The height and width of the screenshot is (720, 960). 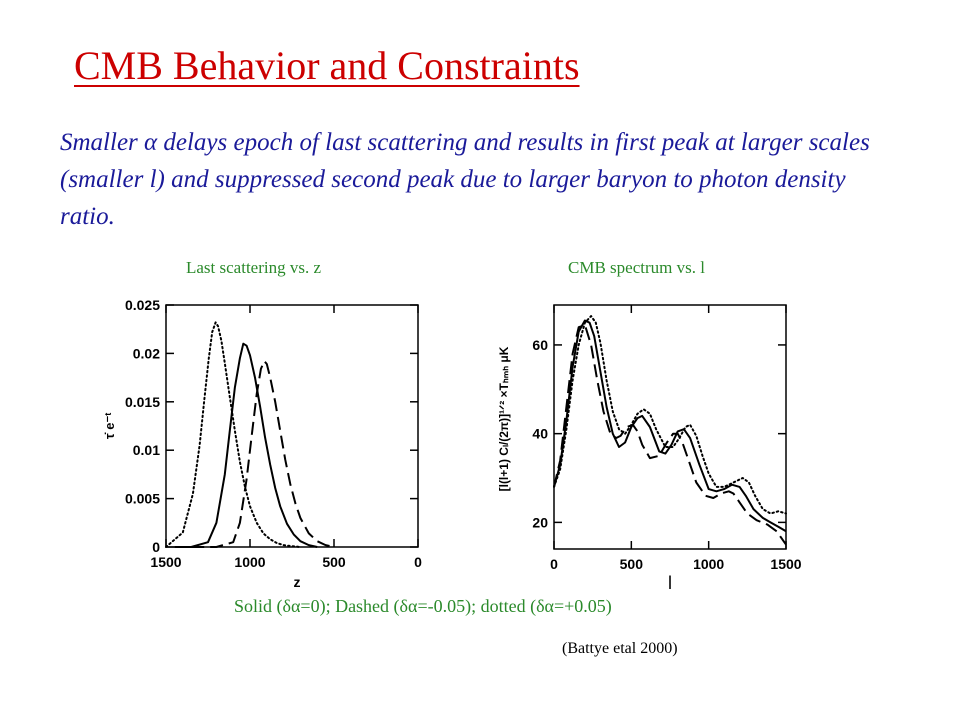 I want to click on y-axis-label: [l(l+1) Cₗ/(2π)]¹ᐟ² ×Tₕₘₕ μK, so click(x=504, y=418).